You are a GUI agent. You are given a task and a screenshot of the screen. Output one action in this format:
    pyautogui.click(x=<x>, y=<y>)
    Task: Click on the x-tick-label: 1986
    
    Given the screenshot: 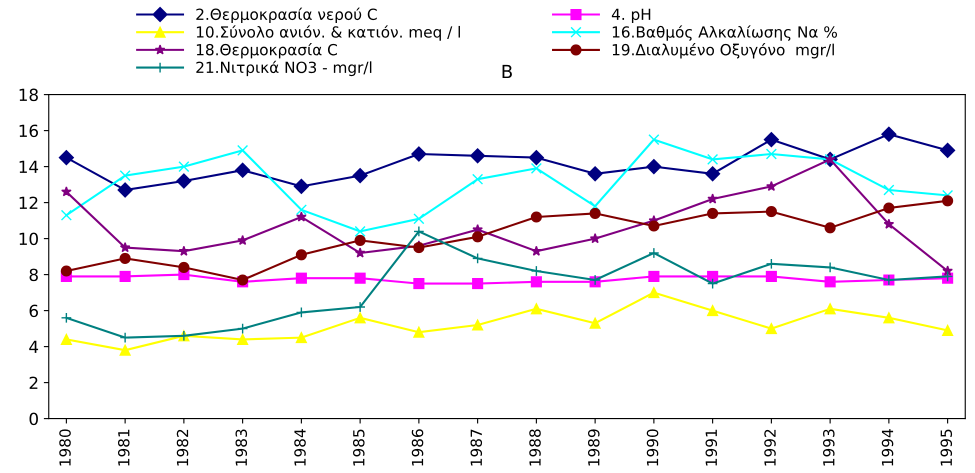 What is the action you would take?
    pyautogui.click(x=418, y=447)
    